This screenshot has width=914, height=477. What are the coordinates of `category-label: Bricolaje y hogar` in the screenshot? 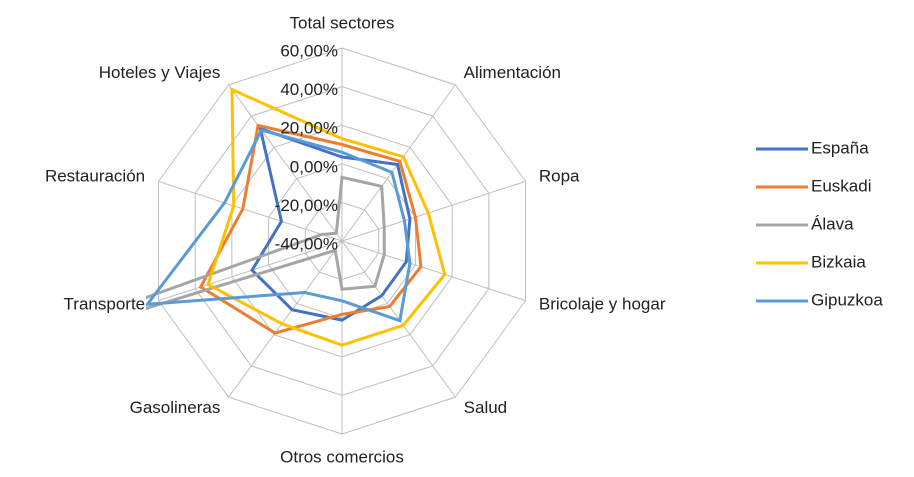 It's located at (602, 303).